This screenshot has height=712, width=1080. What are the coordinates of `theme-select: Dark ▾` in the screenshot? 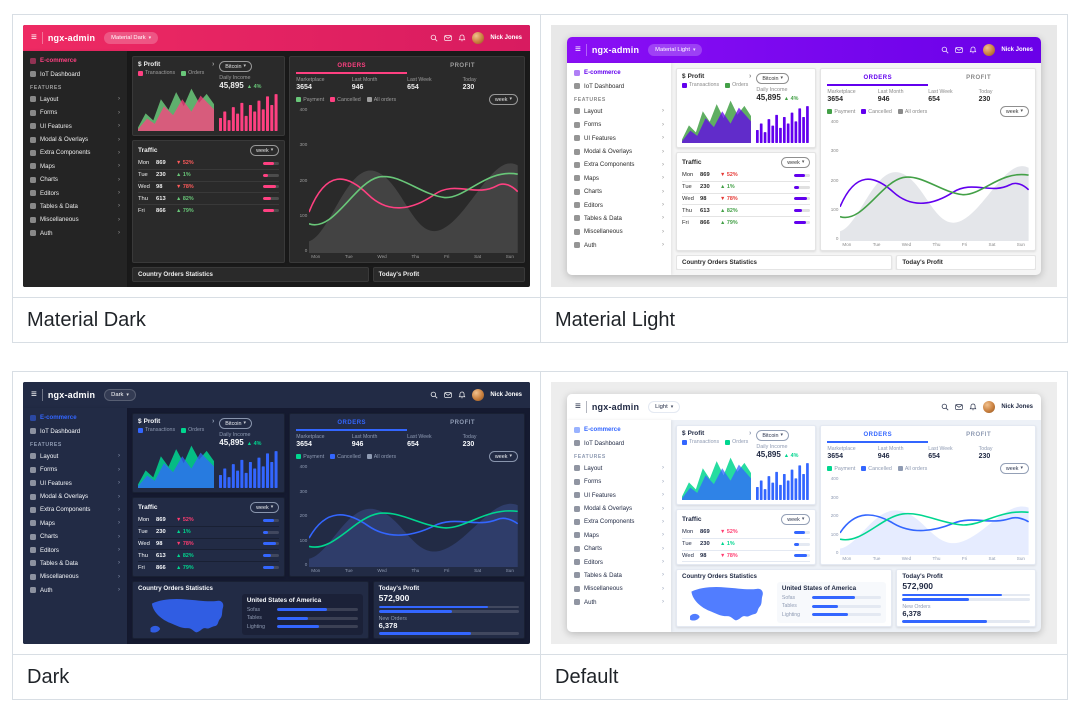 It's located at (120, 395).